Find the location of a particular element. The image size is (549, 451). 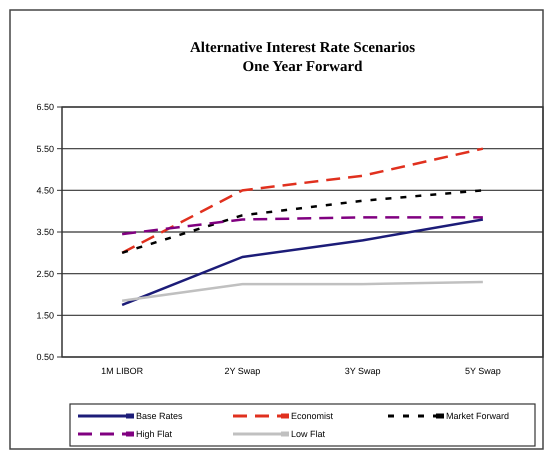

y-tick-label: 1.50 is located at coordinates (45, 315).